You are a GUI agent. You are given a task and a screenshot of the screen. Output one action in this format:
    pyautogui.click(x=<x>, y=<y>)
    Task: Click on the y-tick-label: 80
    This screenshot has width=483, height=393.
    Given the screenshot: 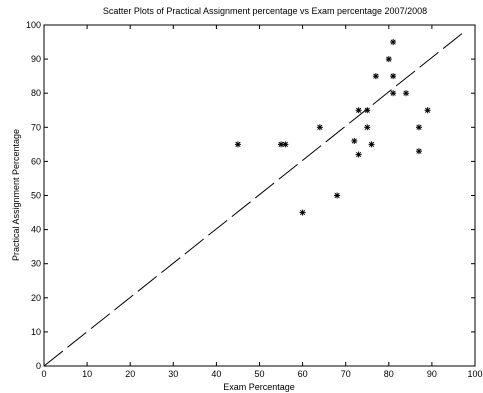 What is the action you would take?
    pyautogui.click(x=36, y=93)
    